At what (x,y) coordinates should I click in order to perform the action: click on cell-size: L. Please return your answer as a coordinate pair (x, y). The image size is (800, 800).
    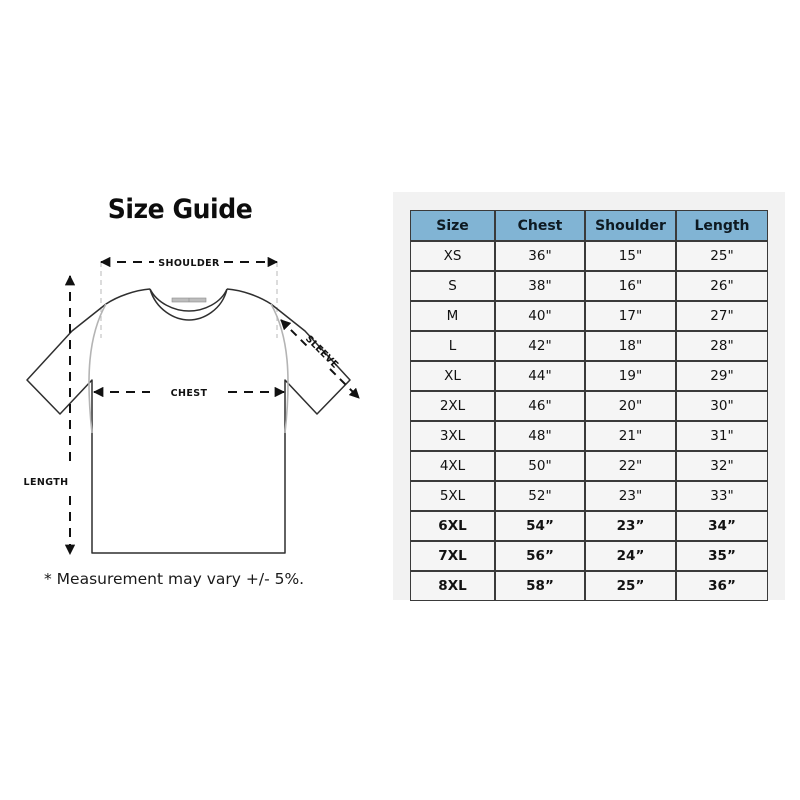
    Looking at the image, I should click on (452, 346).